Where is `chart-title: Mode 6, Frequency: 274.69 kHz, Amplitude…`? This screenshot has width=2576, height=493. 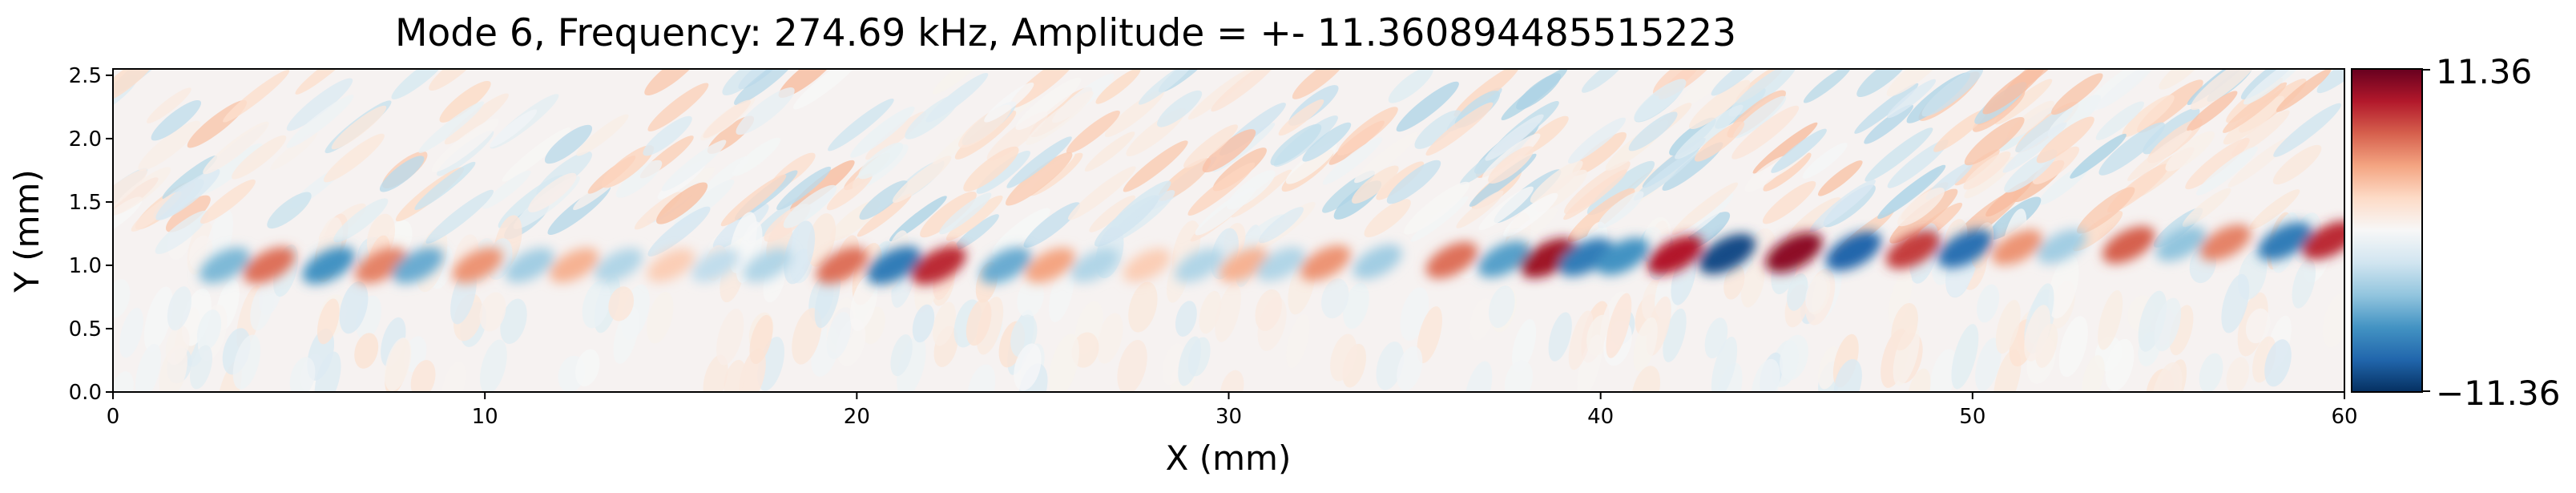
chart-title: Mode 6, Frequency: 274.69 kHz, Amplitude… is located at coordinates (1065, 33).